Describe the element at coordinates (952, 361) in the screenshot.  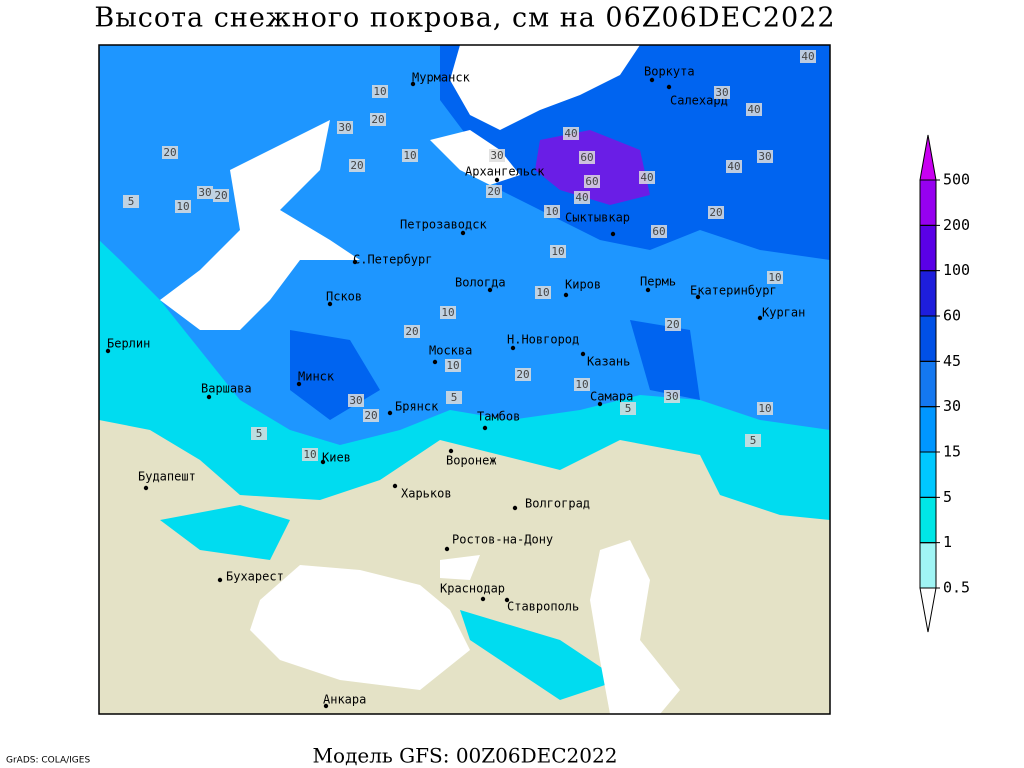
I see `legend-label: 45` at that location.